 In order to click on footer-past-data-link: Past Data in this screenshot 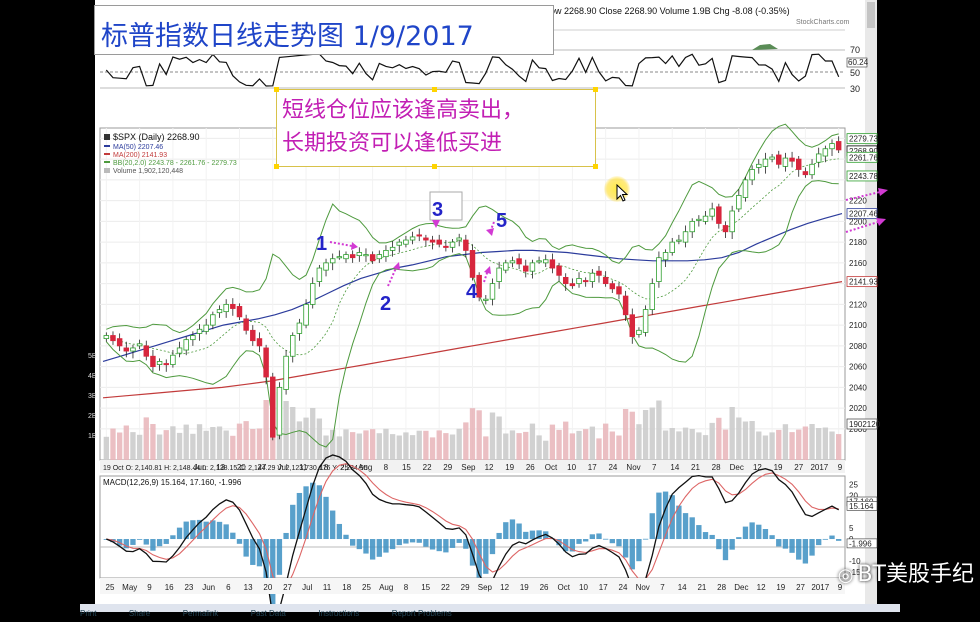, I will do `click(268, 613)`.